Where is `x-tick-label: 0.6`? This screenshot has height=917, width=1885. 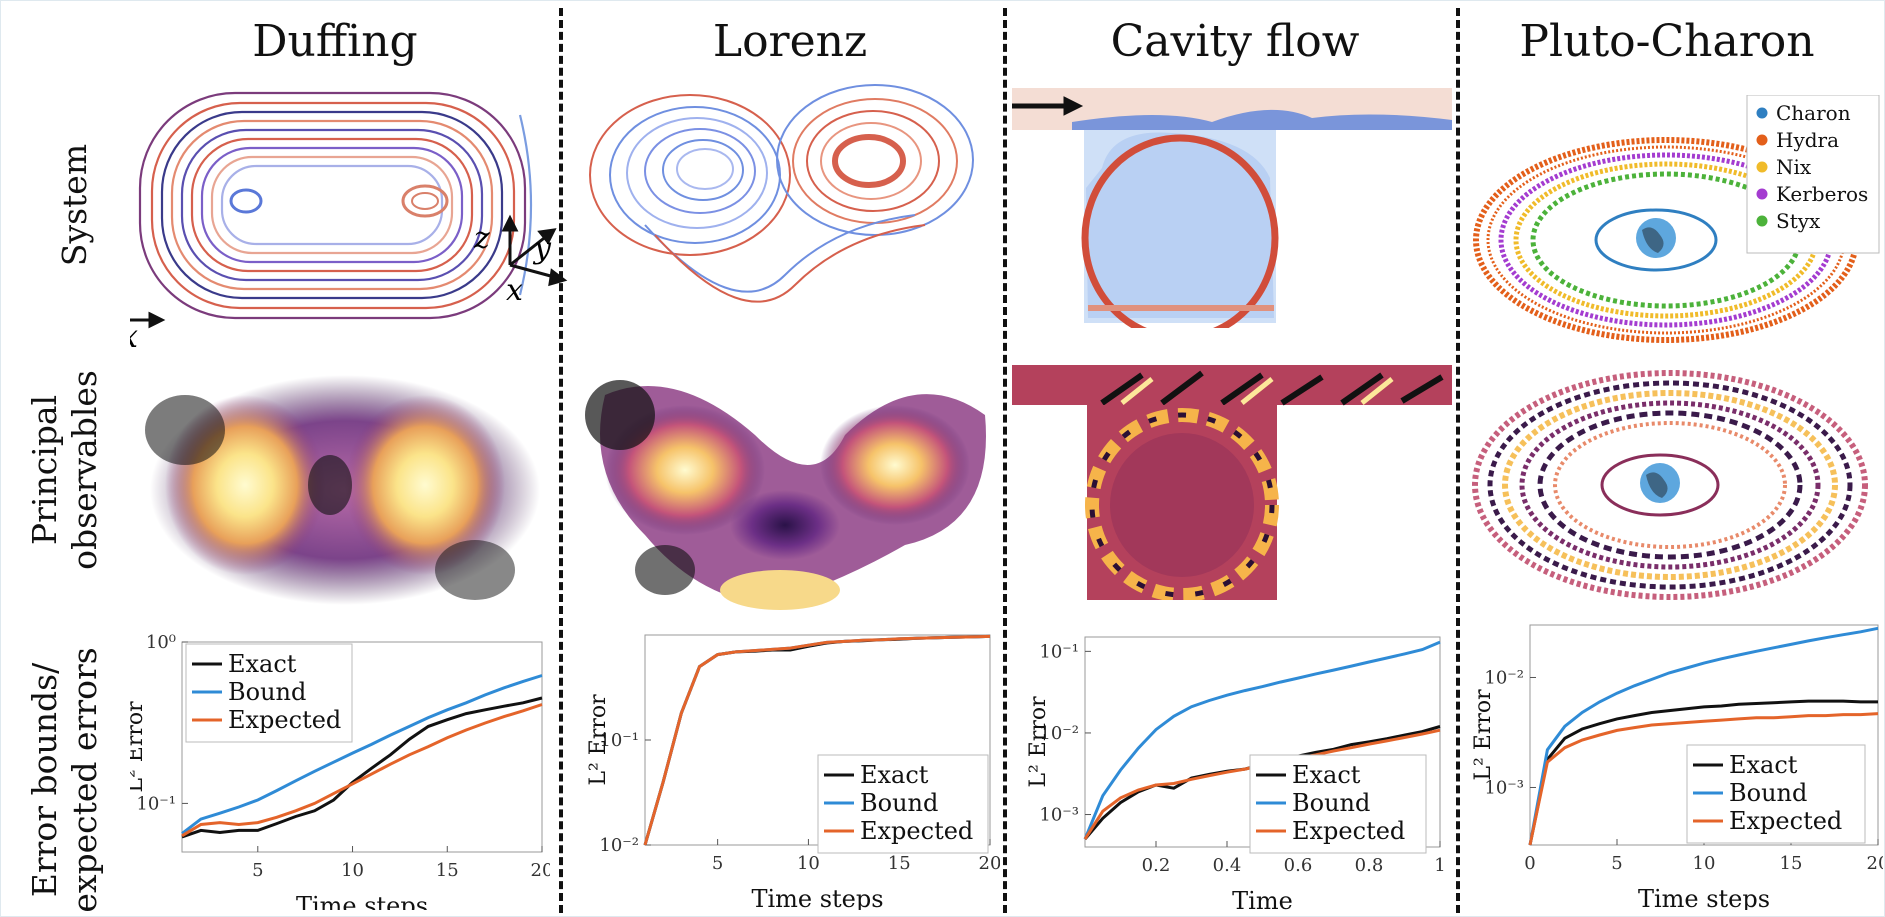
x-tick-label: 0.6 is located at coordinates (1298, 865).